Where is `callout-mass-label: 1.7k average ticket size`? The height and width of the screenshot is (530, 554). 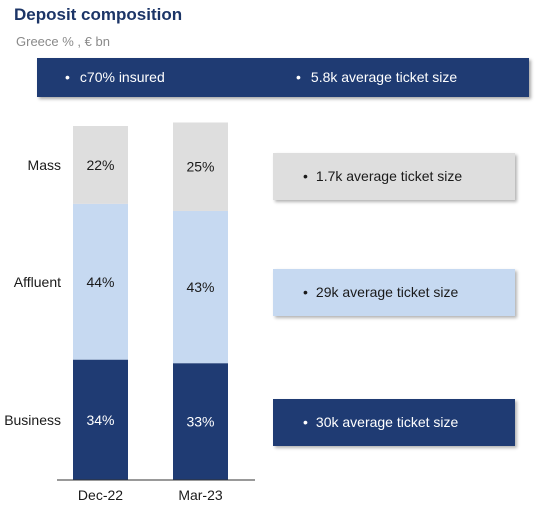 callout-mass-label: 1.7k average ticket size is located at coordinates (389, 176).